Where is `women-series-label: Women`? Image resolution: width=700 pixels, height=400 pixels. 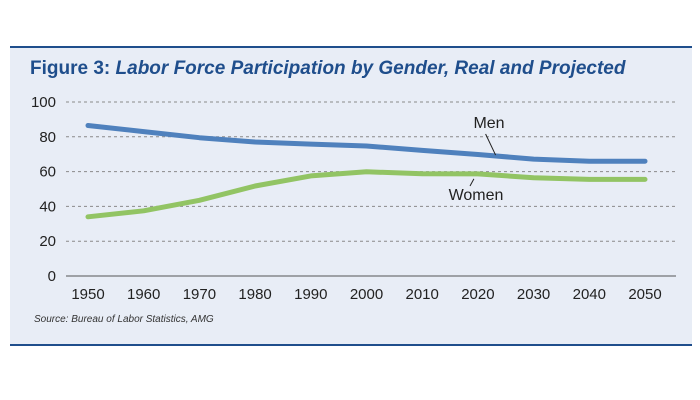
women-series-label: Women is located at coordinates (476, 195).